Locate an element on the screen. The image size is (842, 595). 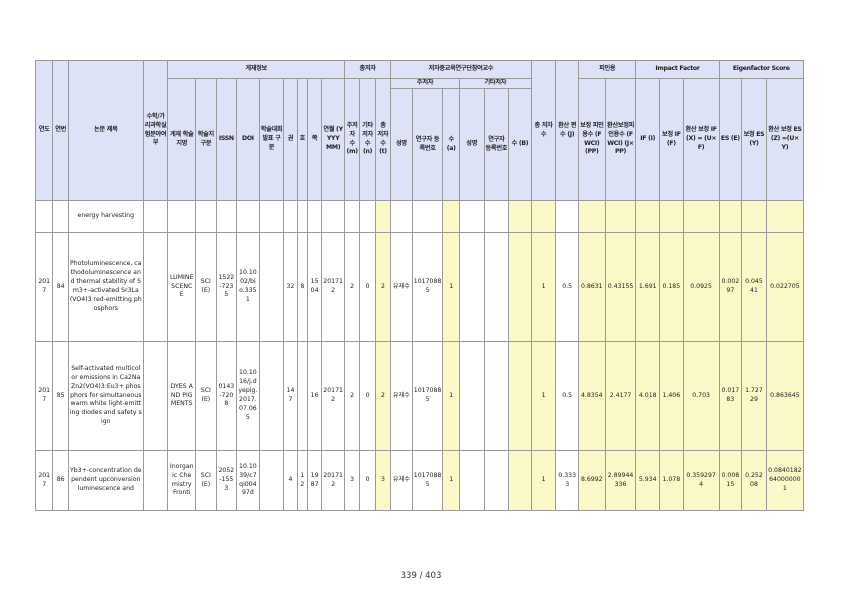
header-count-b: 수 (B) is located at coordinates (520, 144).